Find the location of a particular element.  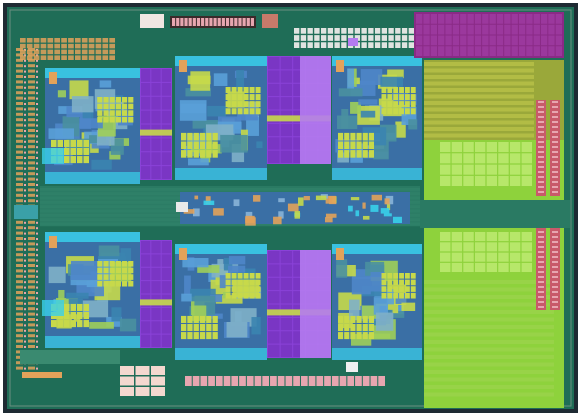

core-cyan-strip is located at coordinates (377, 249).